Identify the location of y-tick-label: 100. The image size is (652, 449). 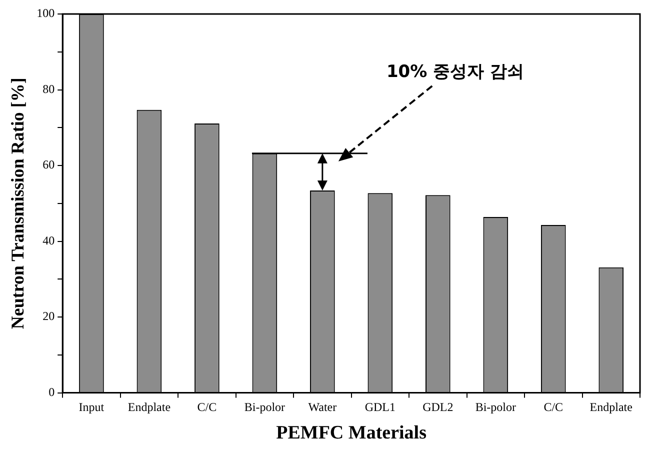
(45, 13).